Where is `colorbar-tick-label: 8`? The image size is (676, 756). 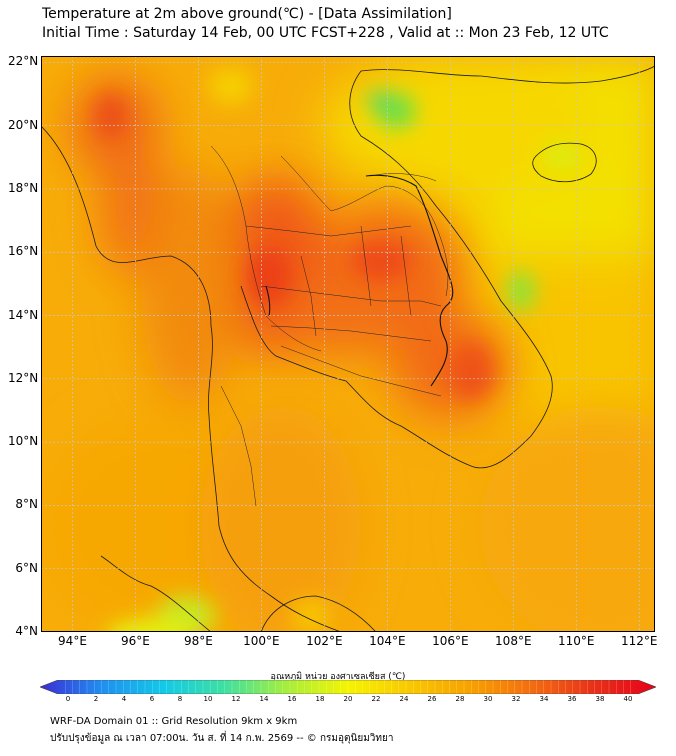
colorbar-tick-label: 8 is located at coordinates (180, 699).